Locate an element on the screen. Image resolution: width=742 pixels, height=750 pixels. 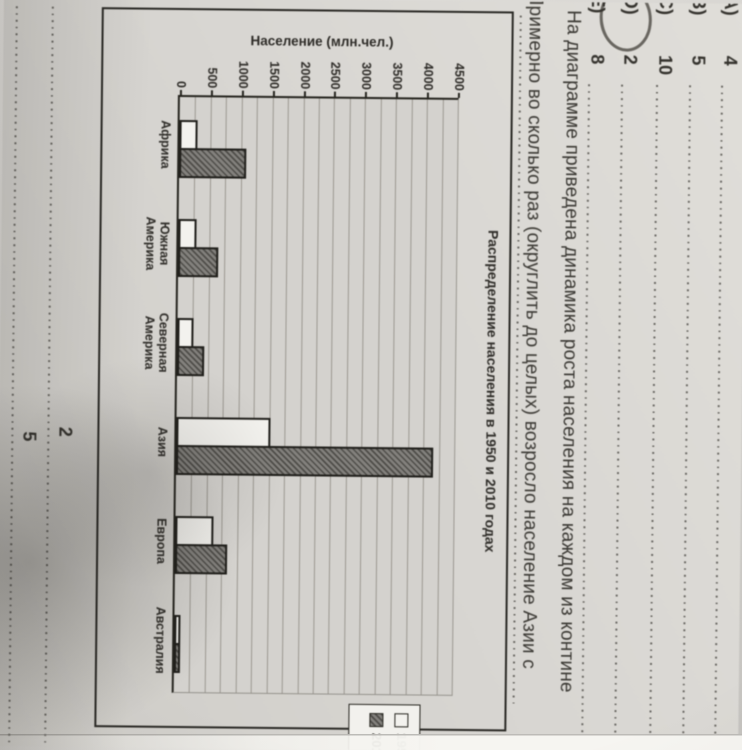
category-label-line: Северная is located at coordinates (163, 342).